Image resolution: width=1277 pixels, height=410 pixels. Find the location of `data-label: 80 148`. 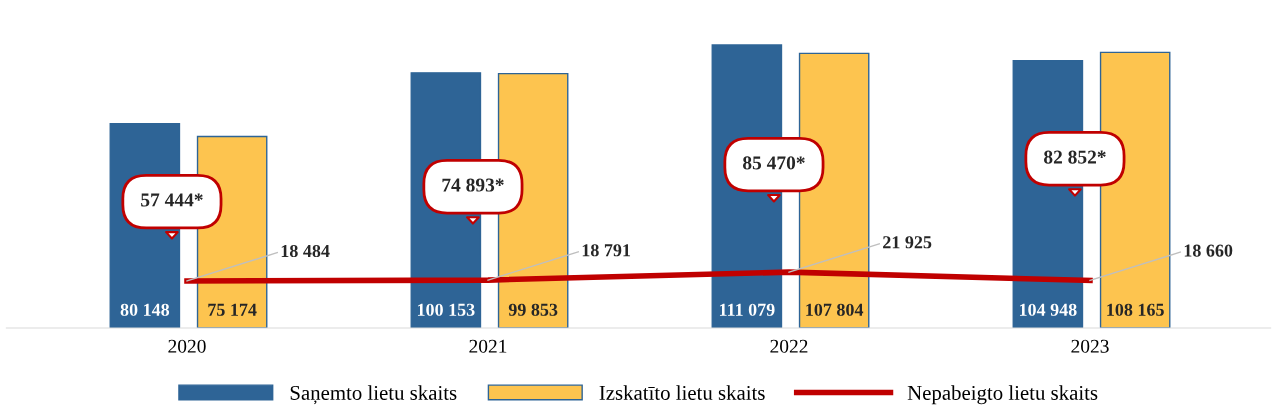

data-label: 80 148 is located at coordinates (145, 309).